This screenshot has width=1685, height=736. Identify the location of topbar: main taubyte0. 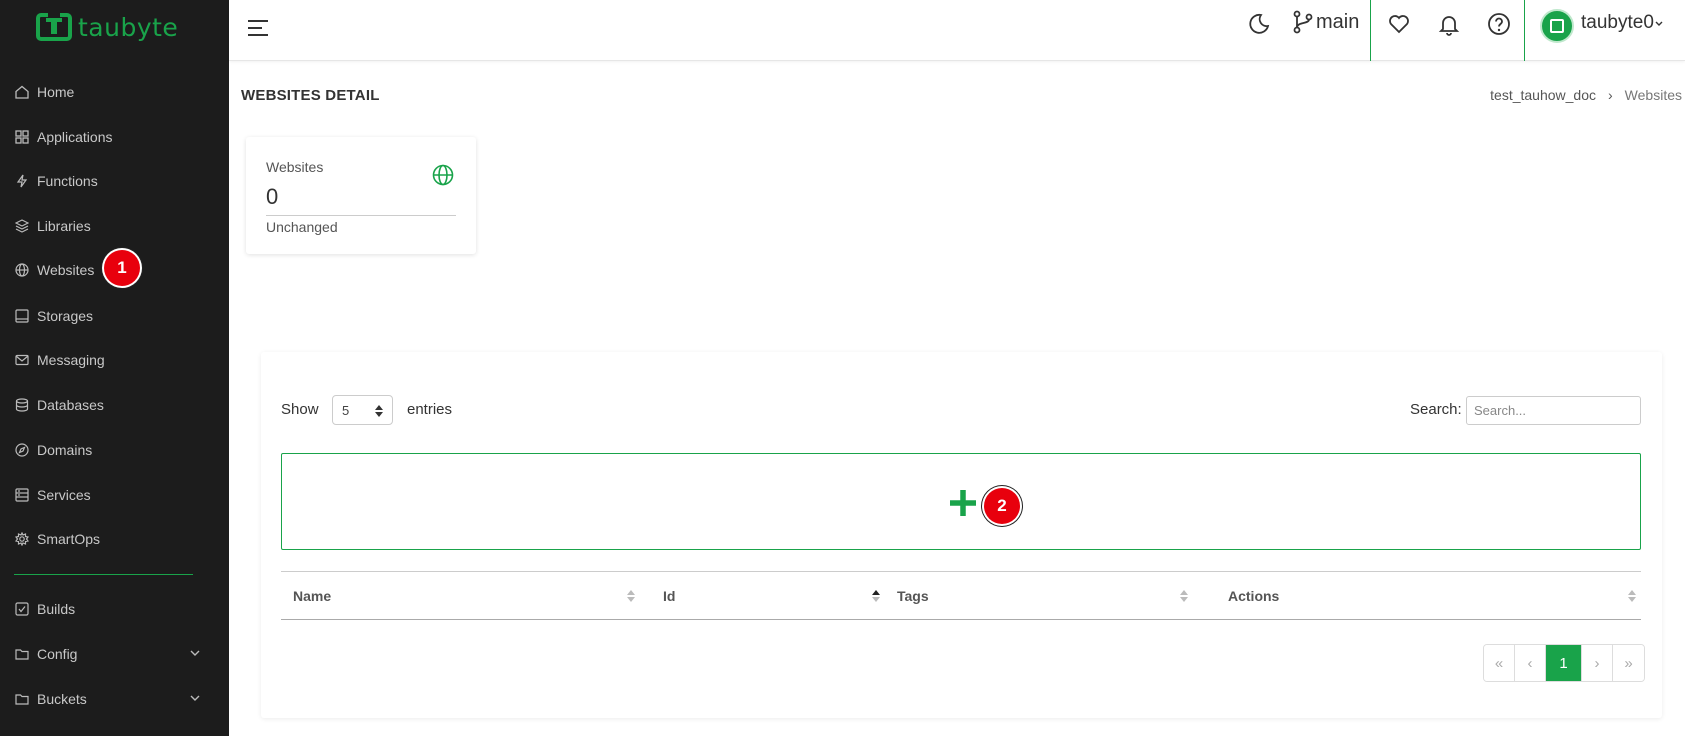
(957, 30).